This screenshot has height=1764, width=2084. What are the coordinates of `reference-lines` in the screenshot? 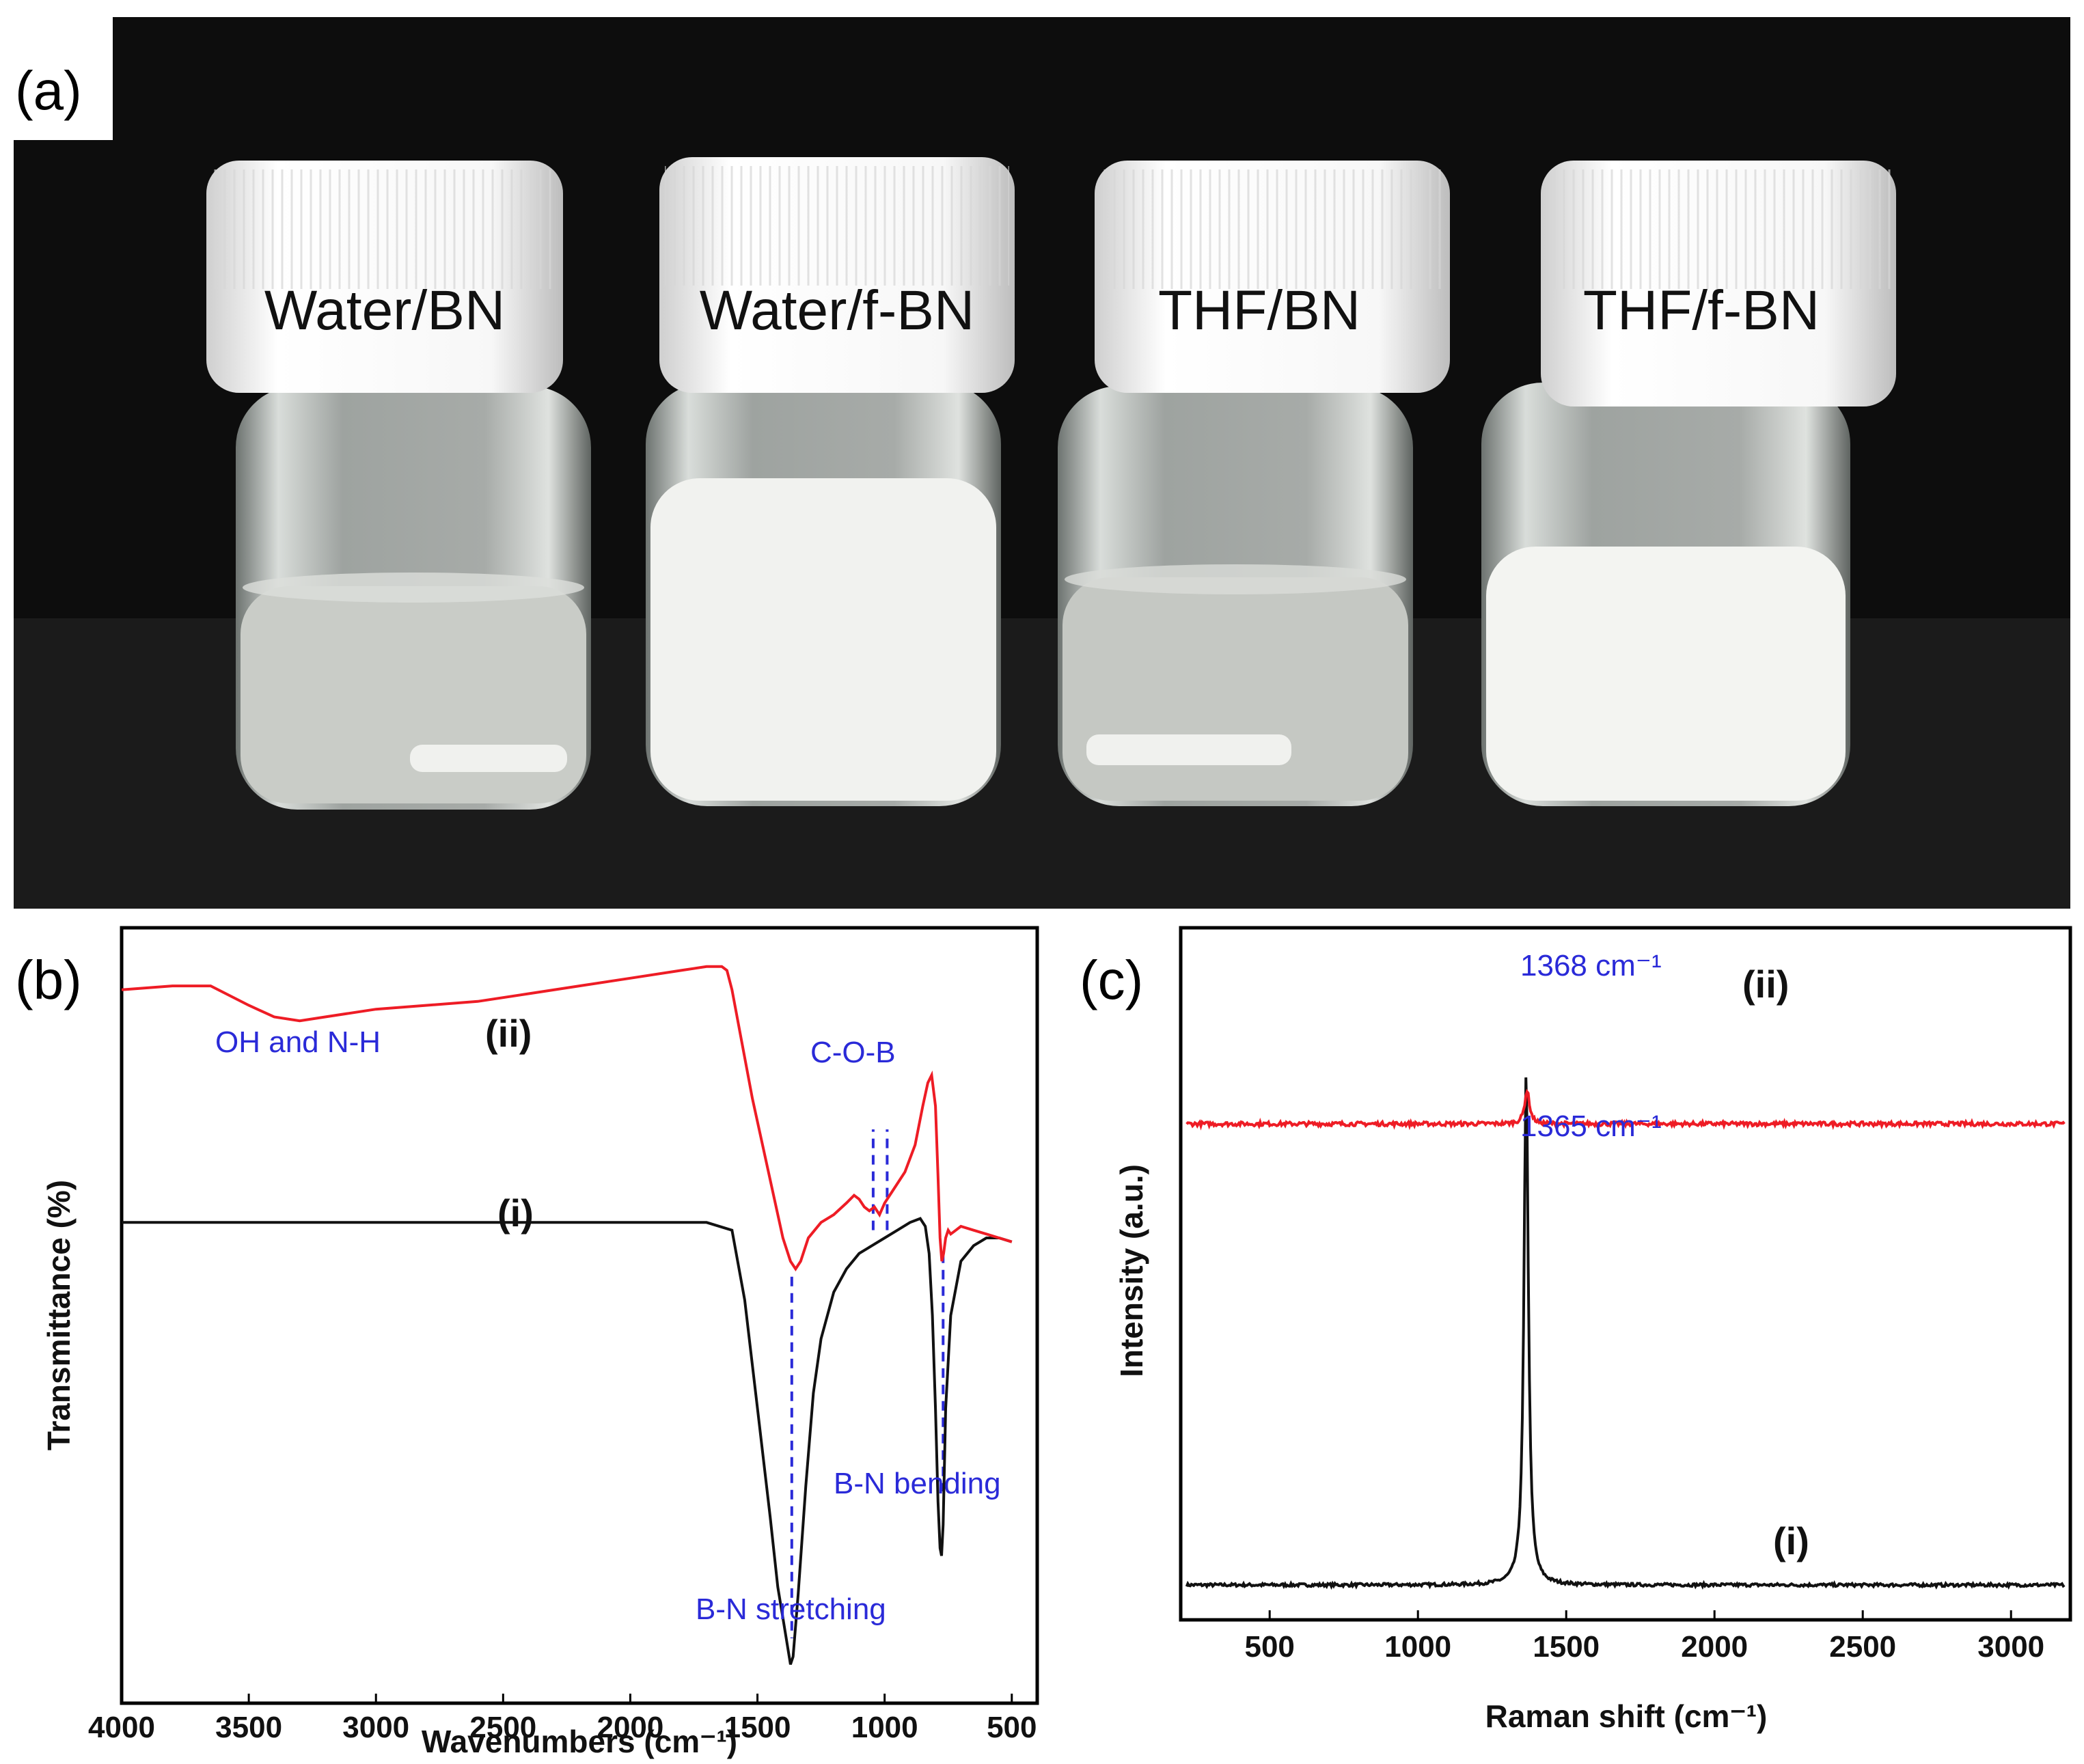 It's located at (867, 1383).